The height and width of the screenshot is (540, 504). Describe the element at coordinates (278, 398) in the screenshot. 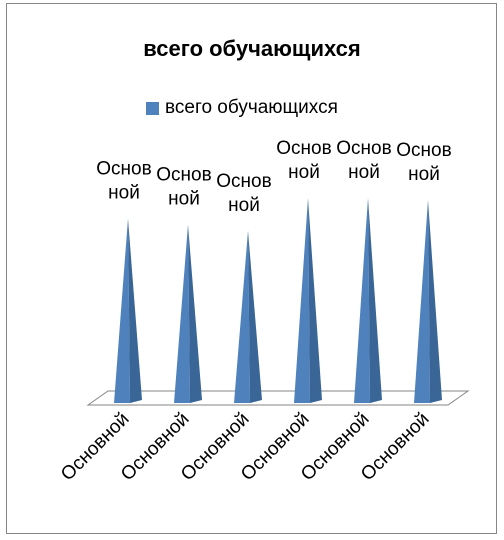

I see `chart-floor` at that location.